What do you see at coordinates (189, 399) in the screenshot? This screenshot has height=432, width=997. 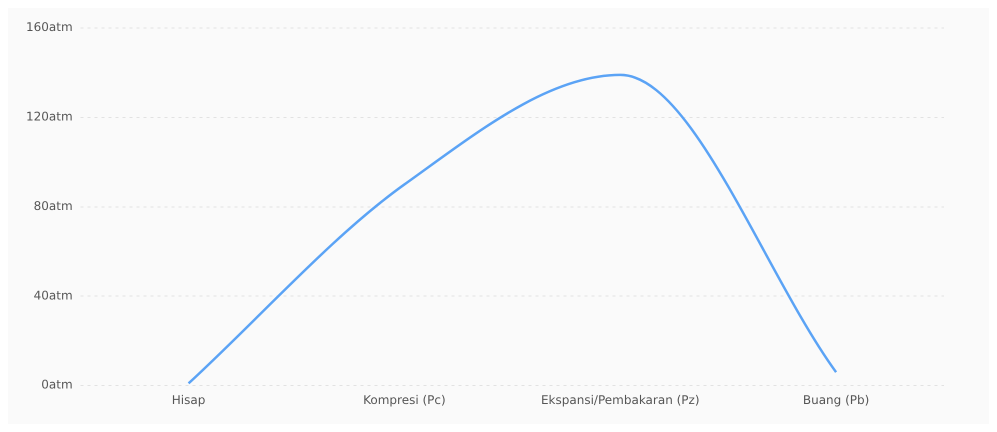 I see `x-tick-label: Hisap` at bounding box center [189, 399].